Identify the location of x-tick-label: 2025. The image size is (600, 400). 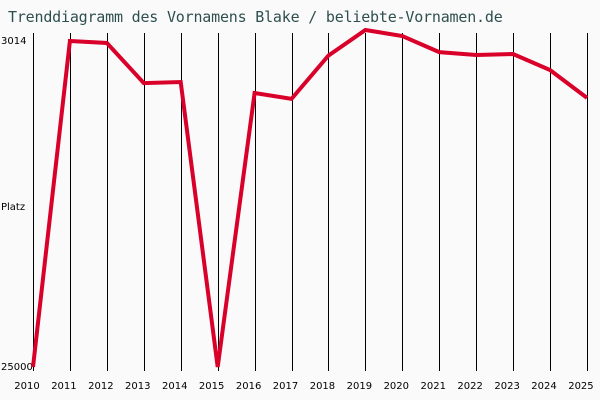
(581, 386).